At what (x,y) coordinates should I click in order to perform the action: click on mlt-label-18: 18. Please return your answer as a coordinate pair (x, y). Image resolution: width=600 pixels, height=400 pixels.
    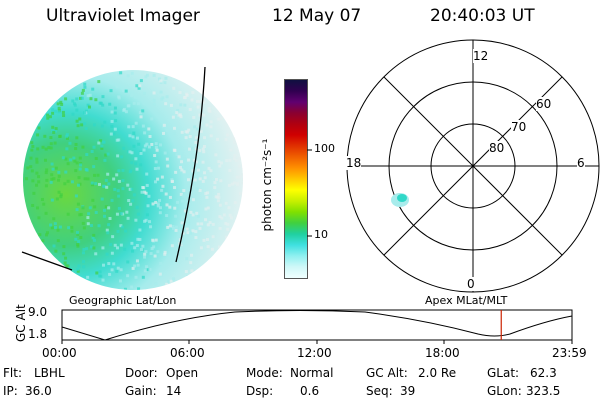
    Looking at the image, I should click on (354, 163).